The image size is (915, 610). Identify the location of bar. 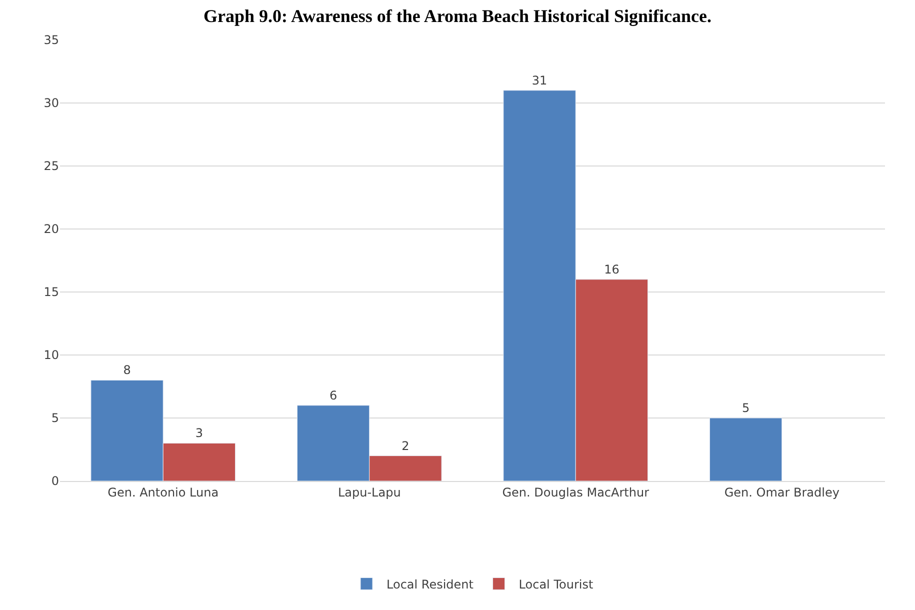
(745, 449).